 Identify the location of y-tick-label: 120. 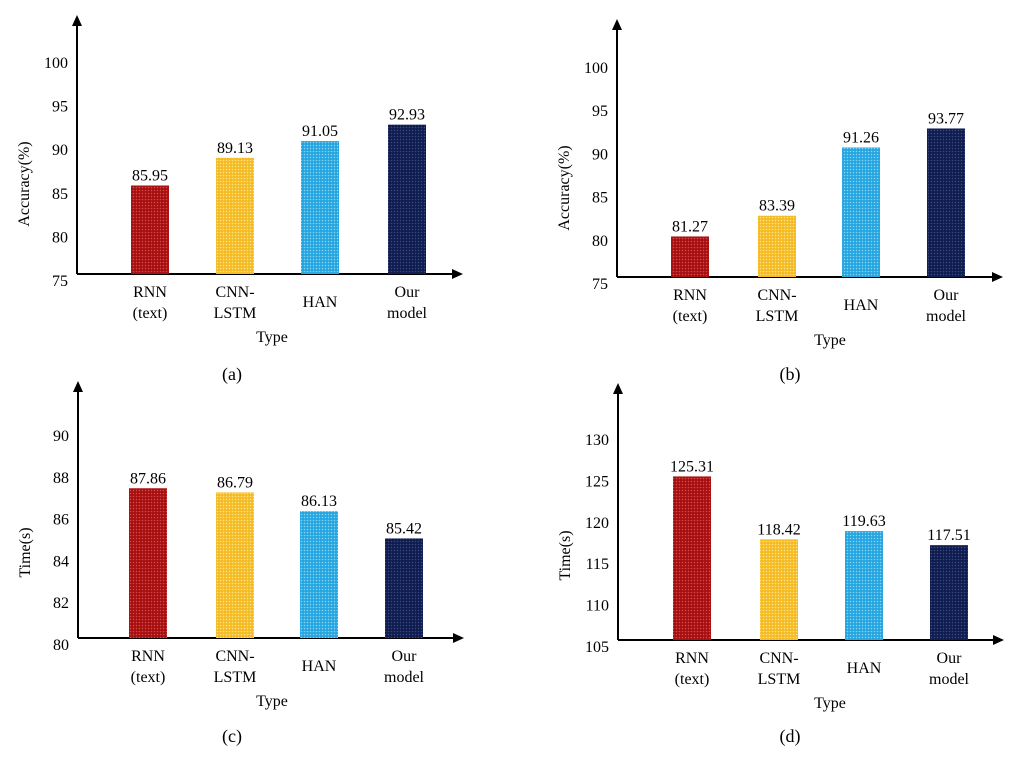
(597, 523).